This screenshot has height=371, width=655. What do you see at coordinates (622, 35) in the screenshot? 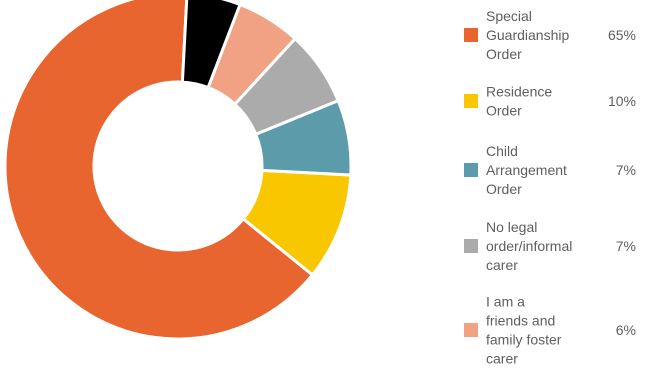
I see `legend-value-1: 65%` at bounding box center [622, 35].